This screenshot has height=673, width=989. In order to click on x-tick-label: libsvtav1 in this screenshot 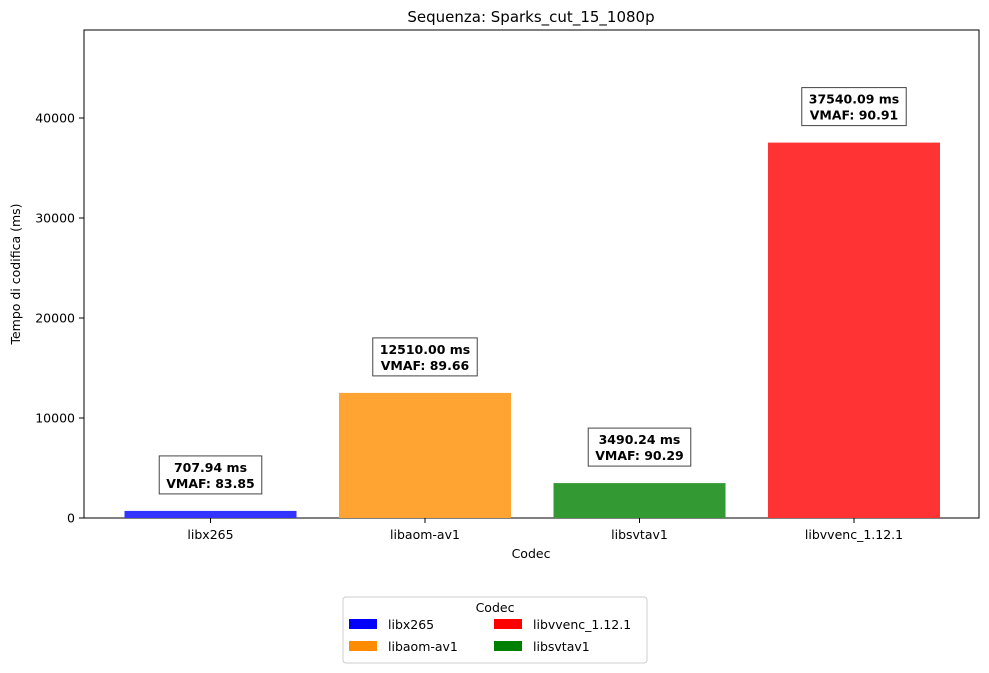, I will do `click(639, 534)`.